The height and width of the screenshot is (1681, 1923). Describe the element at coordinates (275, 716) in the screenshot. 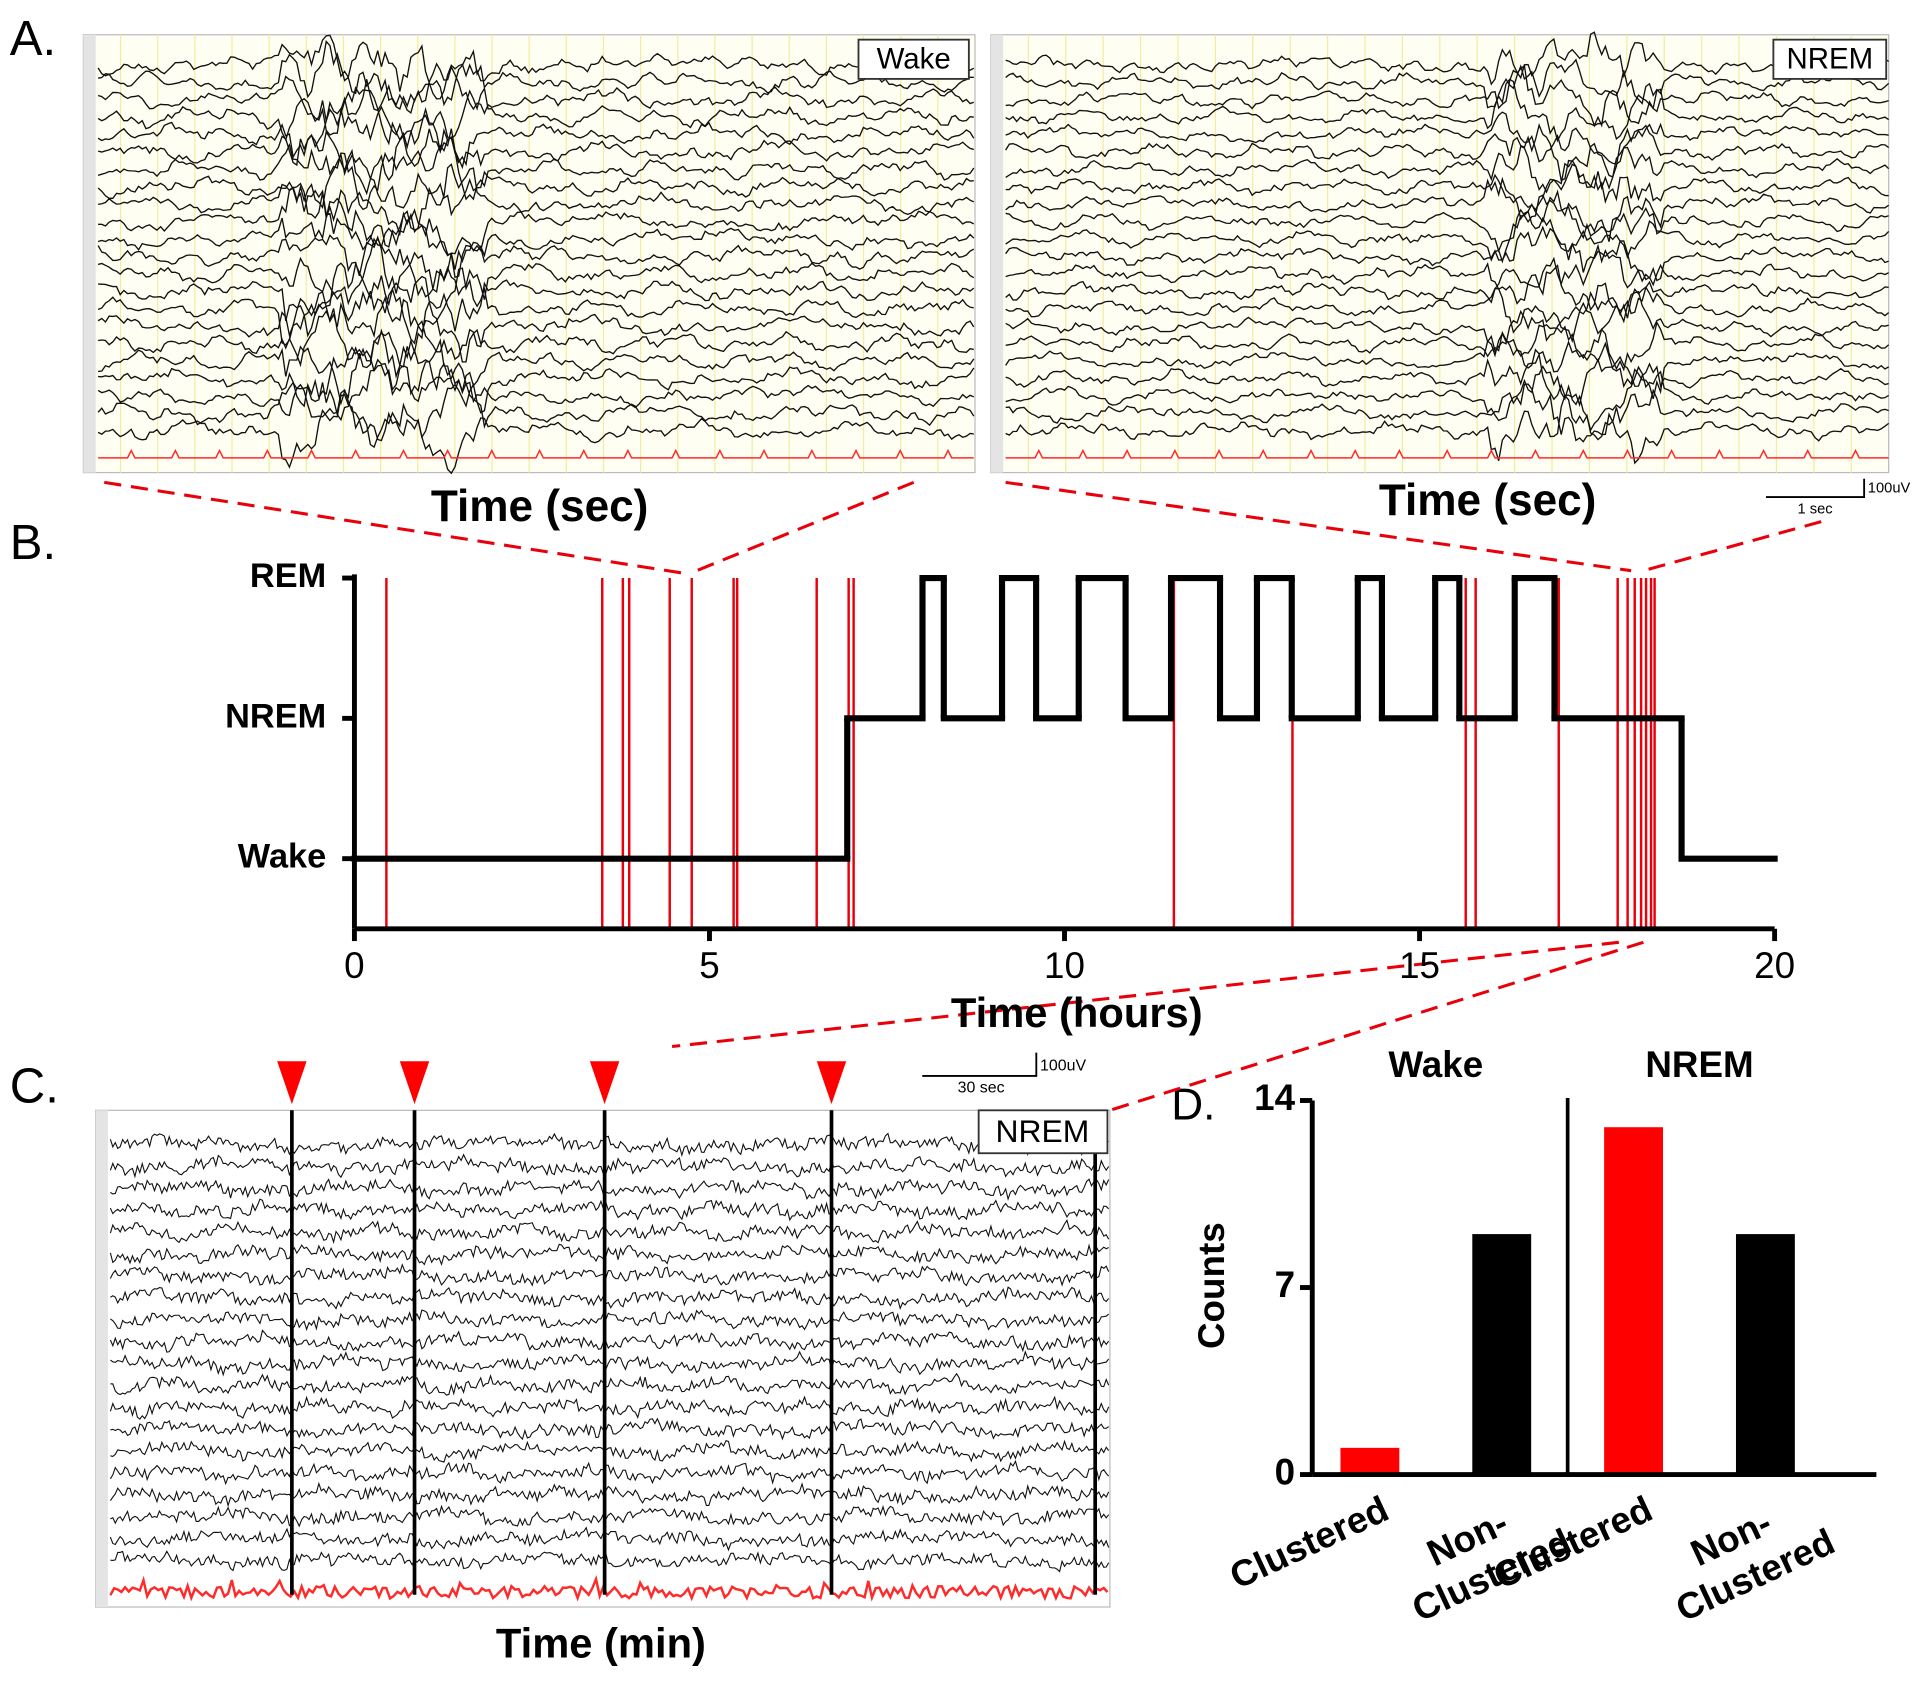

I see `y-tick-label: NREM` at that location.